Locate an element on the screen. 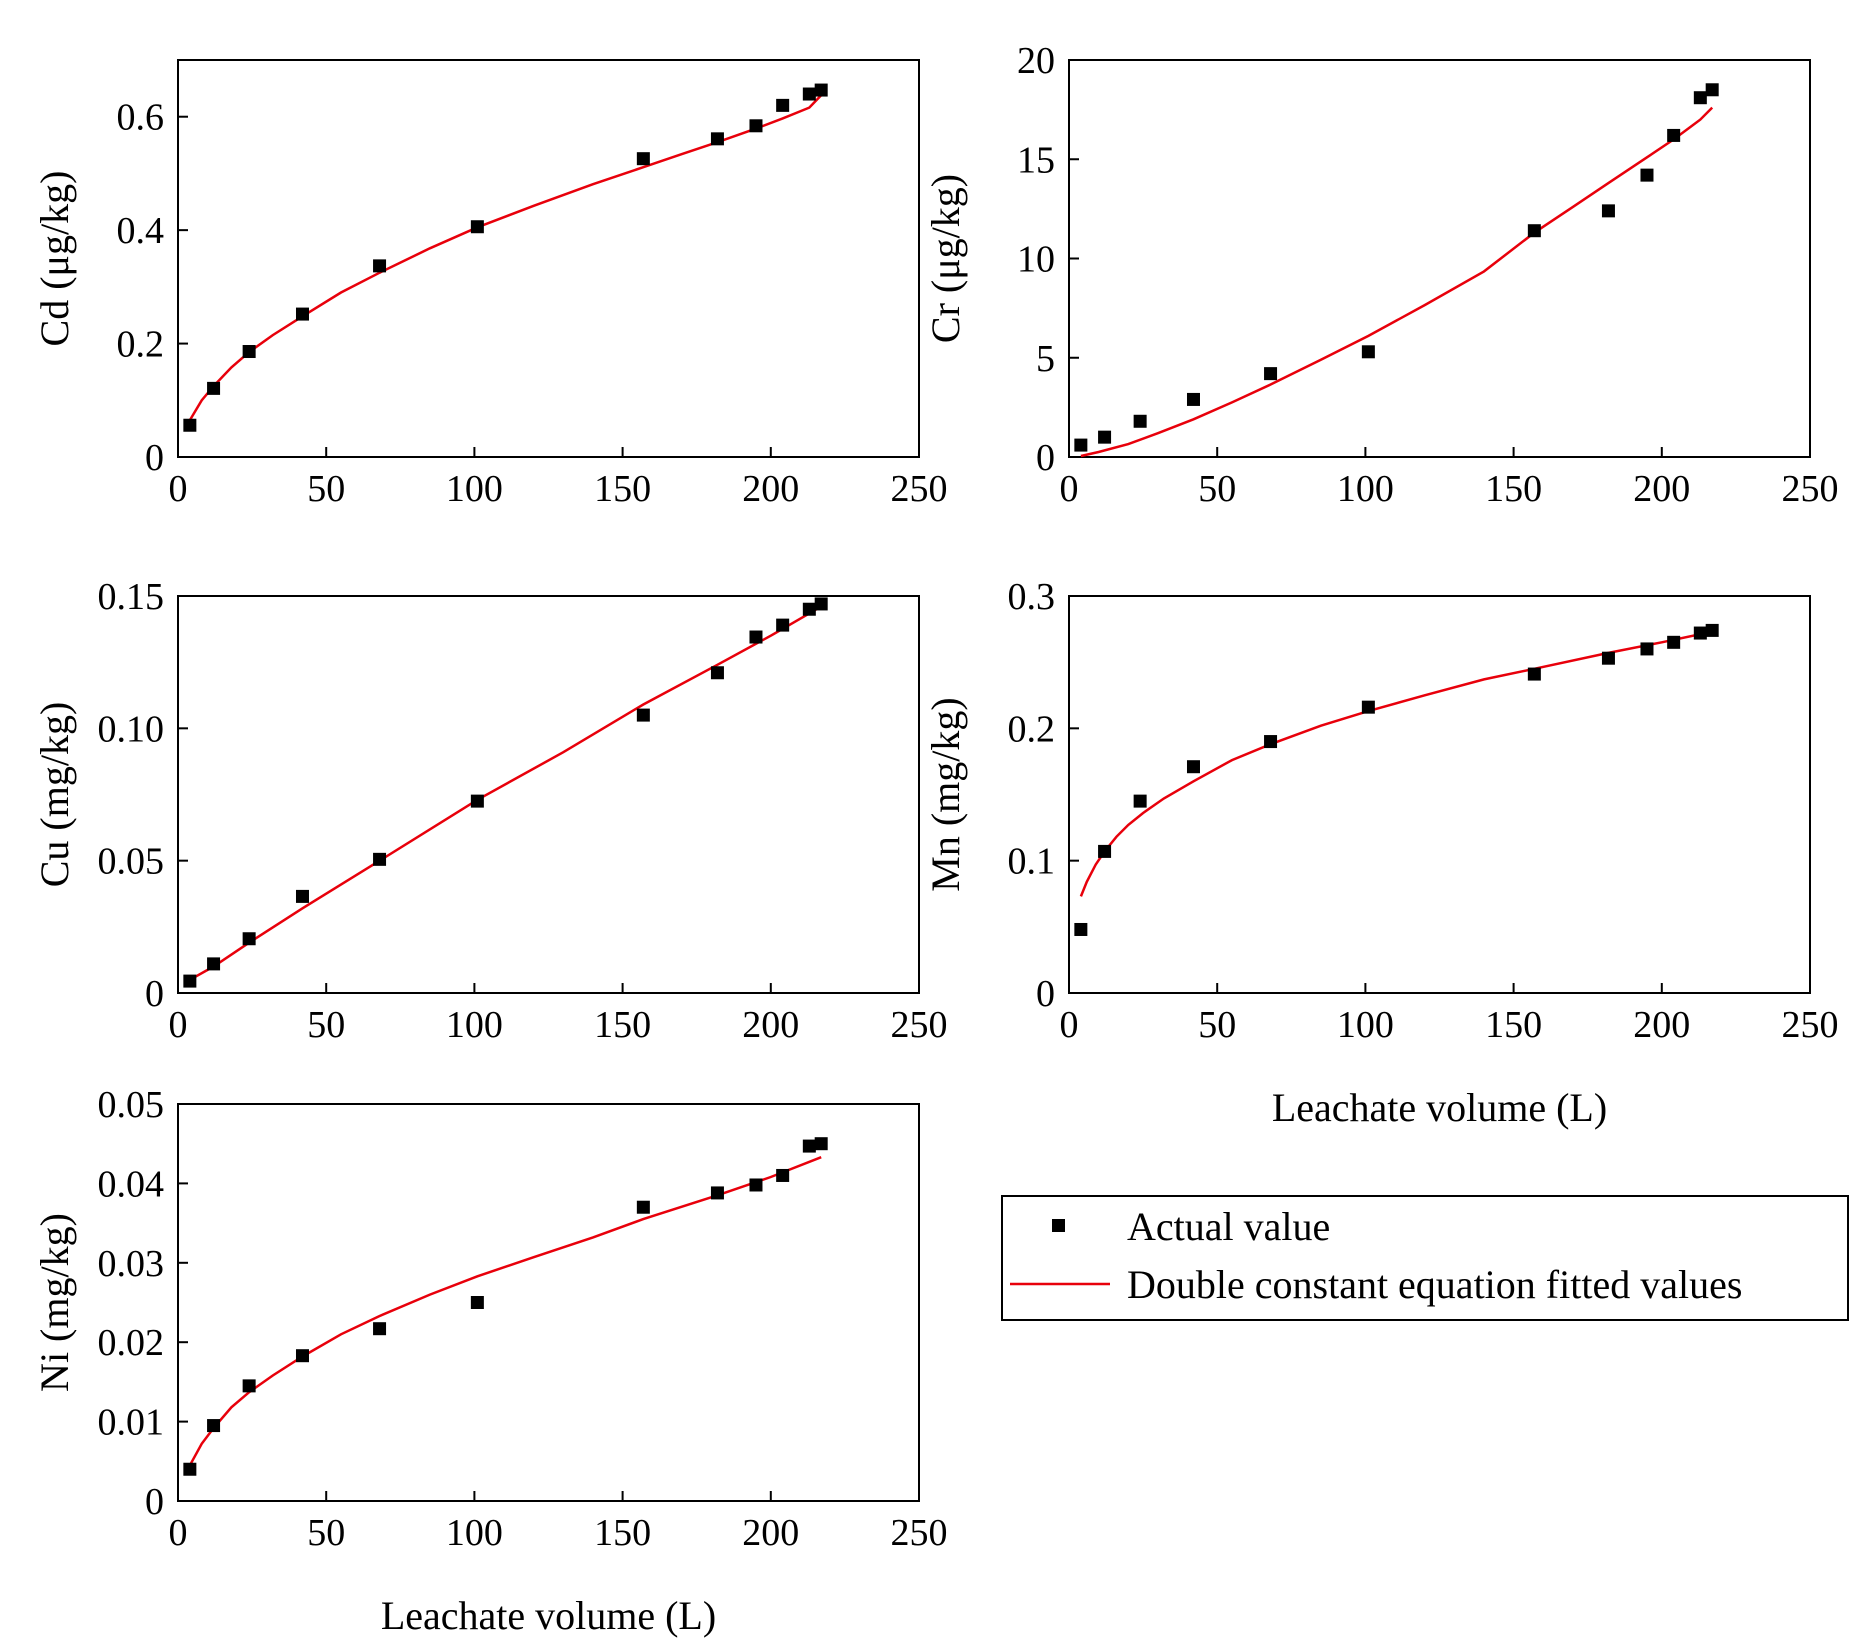 The height and width of the screenshot is (1644, 1864). cr-y-tick-label: 15 is located at coordinates (1036, 160).